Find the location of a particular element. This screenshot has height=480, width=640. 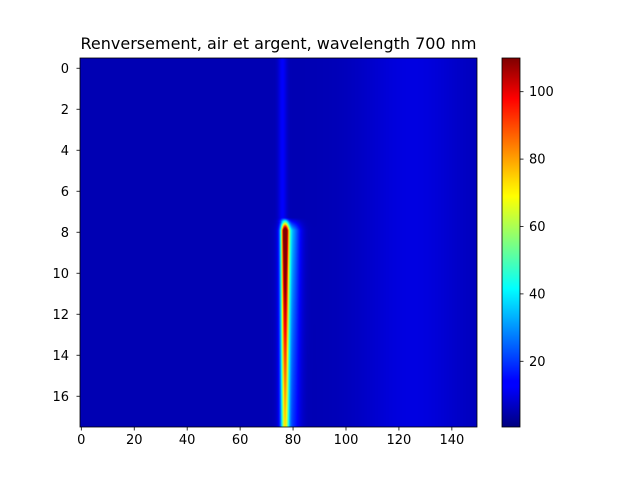

colorbar-tick-label: 80 is located at coordinates (537, 160).